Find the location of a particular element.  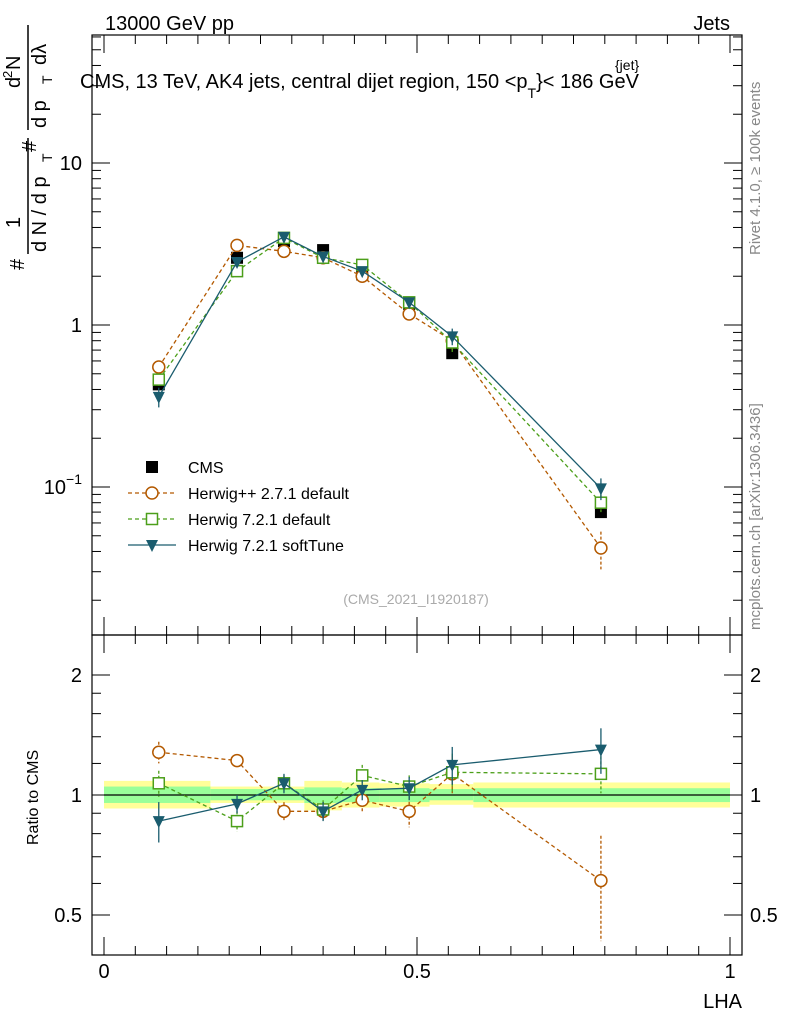

main-ytick-label-base-2: 10 is located at coordinates (55, 488).